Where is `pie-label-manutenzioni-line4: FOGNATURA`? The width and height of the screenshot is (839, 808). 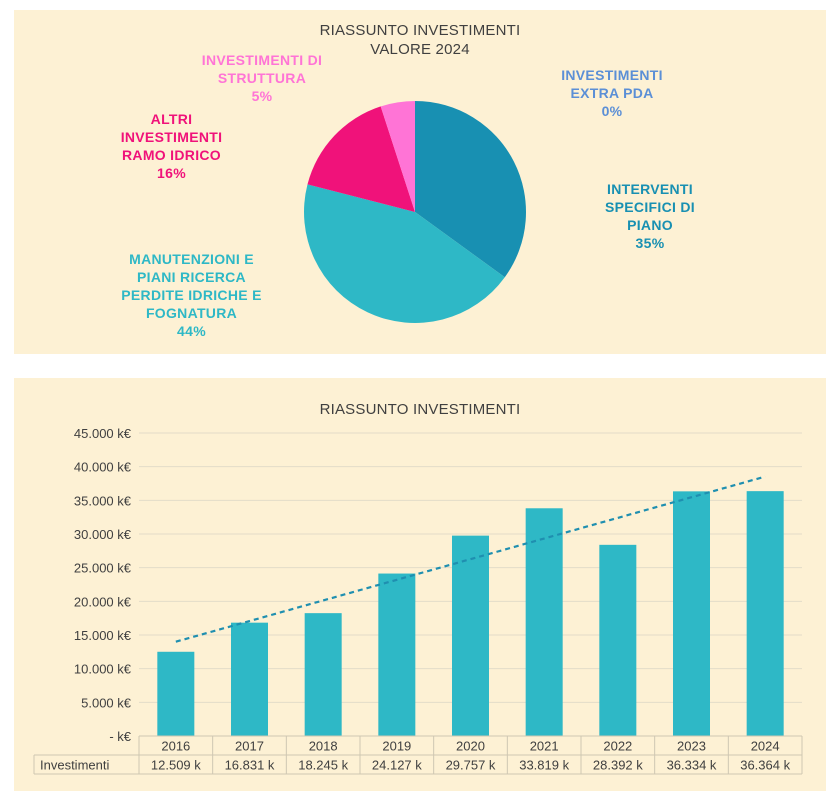
pie-label-manutenzioni-line4: FOGNATURA is located at coordinates (191, 313).